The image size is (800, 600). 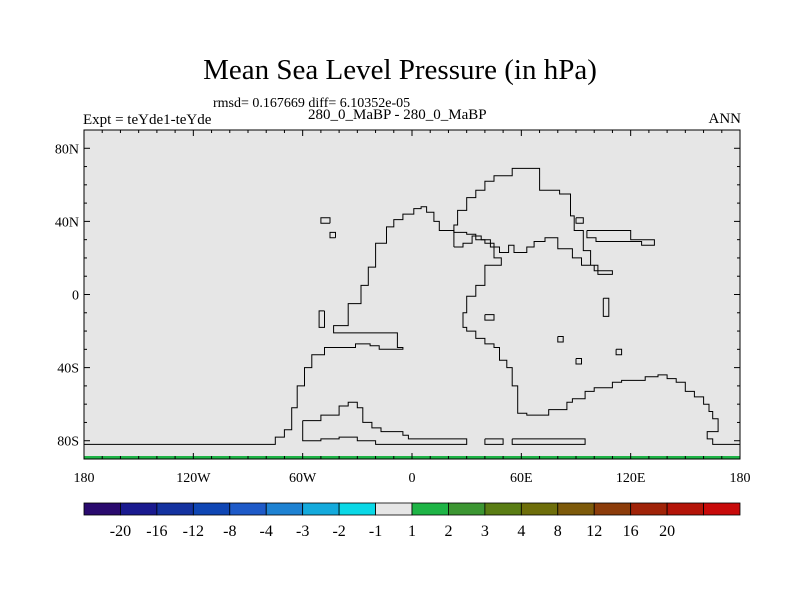 I want to click on y-tick-label-80S: 80S, so click(x=68, y=442).